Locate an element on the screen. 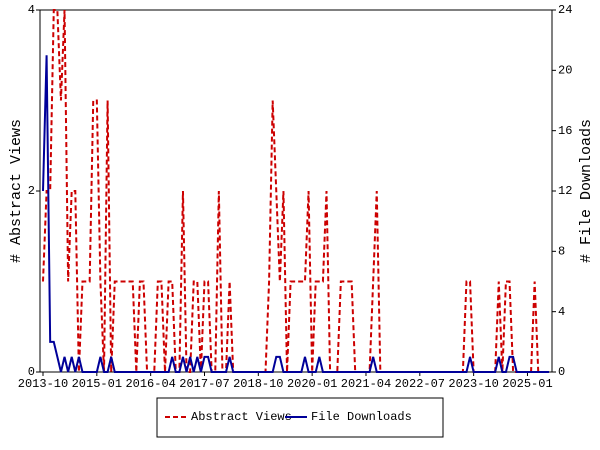 This screenshot has height=450, width=600. x-tick-label: 2013-10 is located at coordinates (43, 384).